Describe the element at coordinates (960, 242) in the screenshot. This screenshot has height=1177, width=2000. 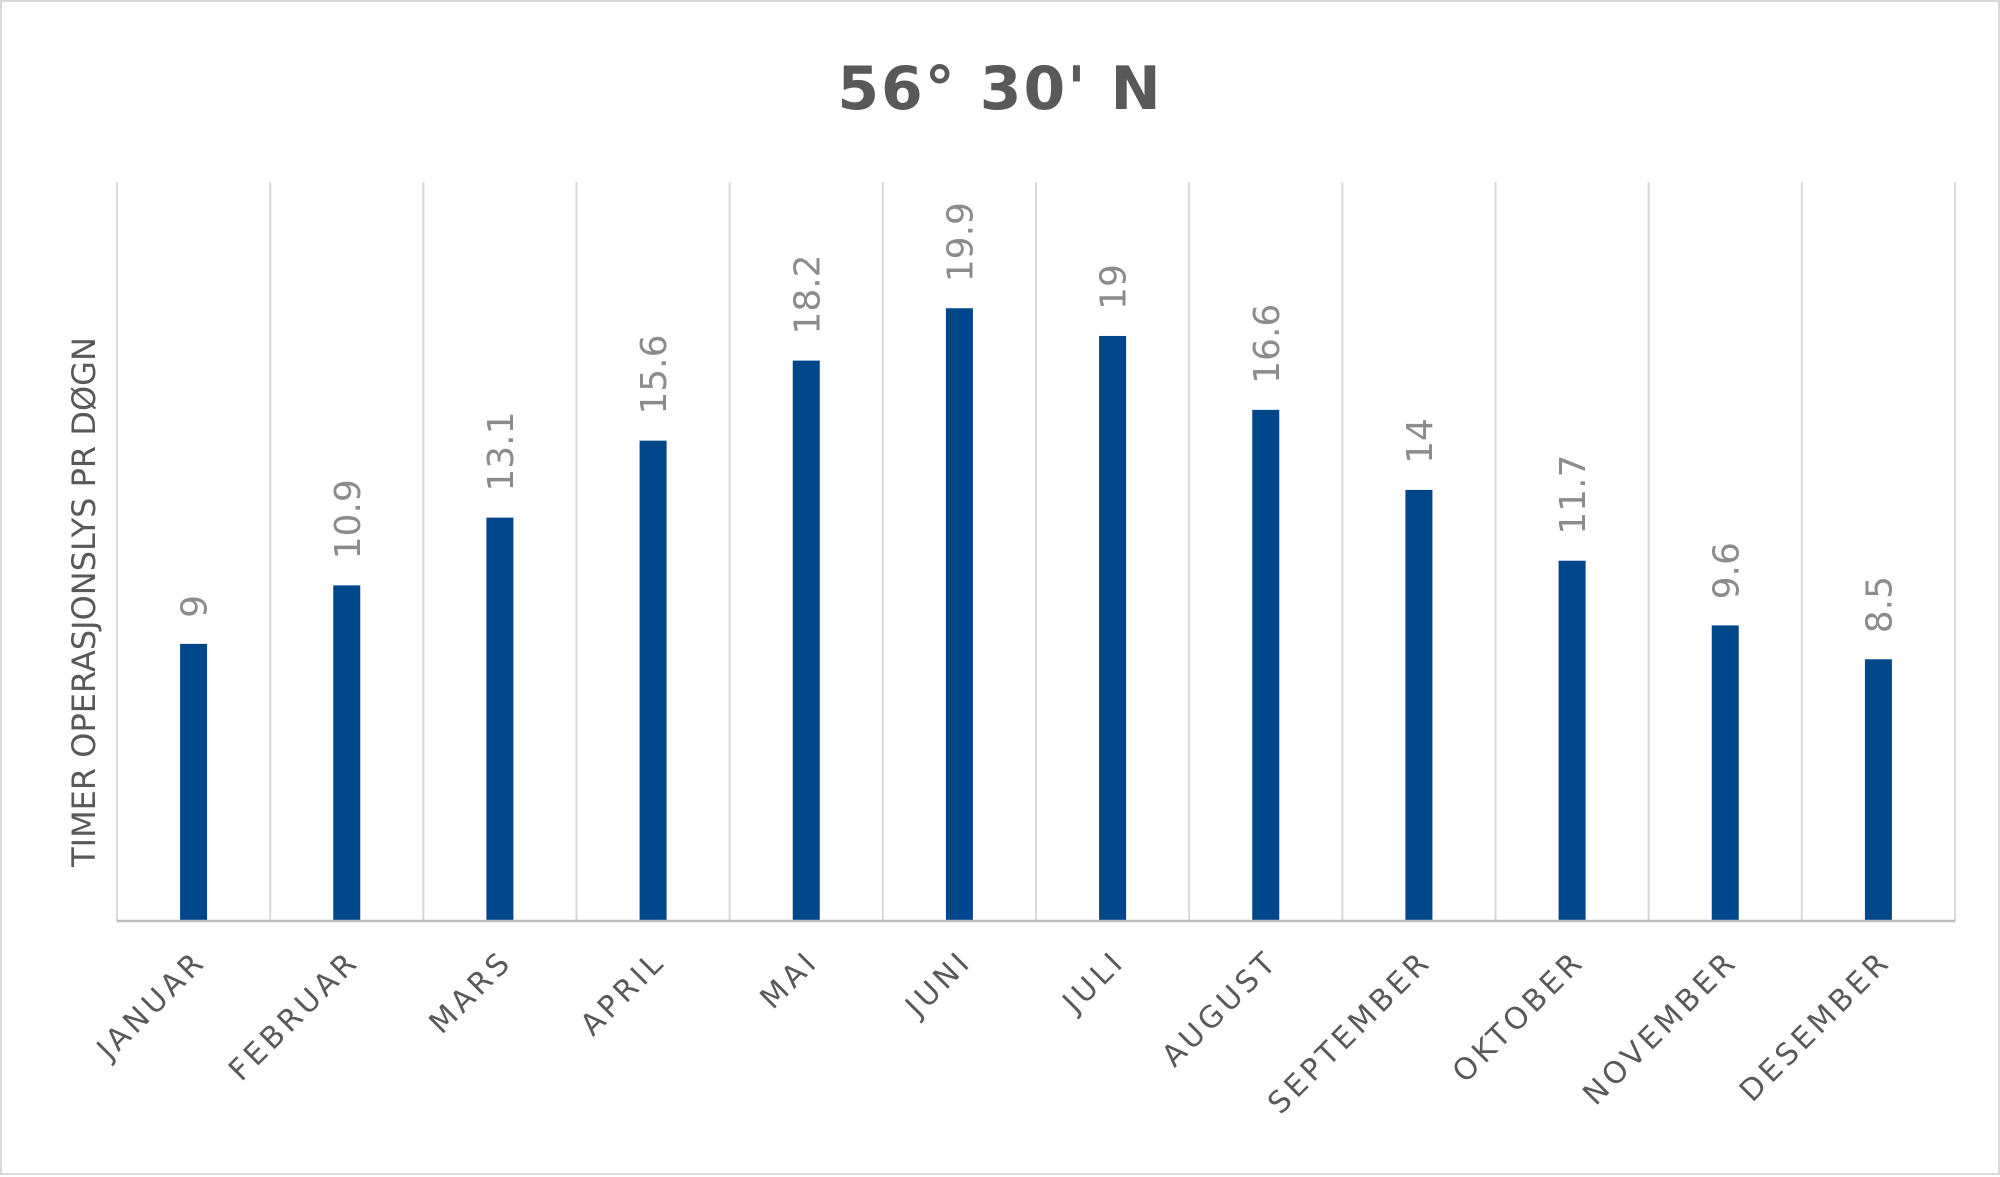
I see `value-label: 19.9` at that location.